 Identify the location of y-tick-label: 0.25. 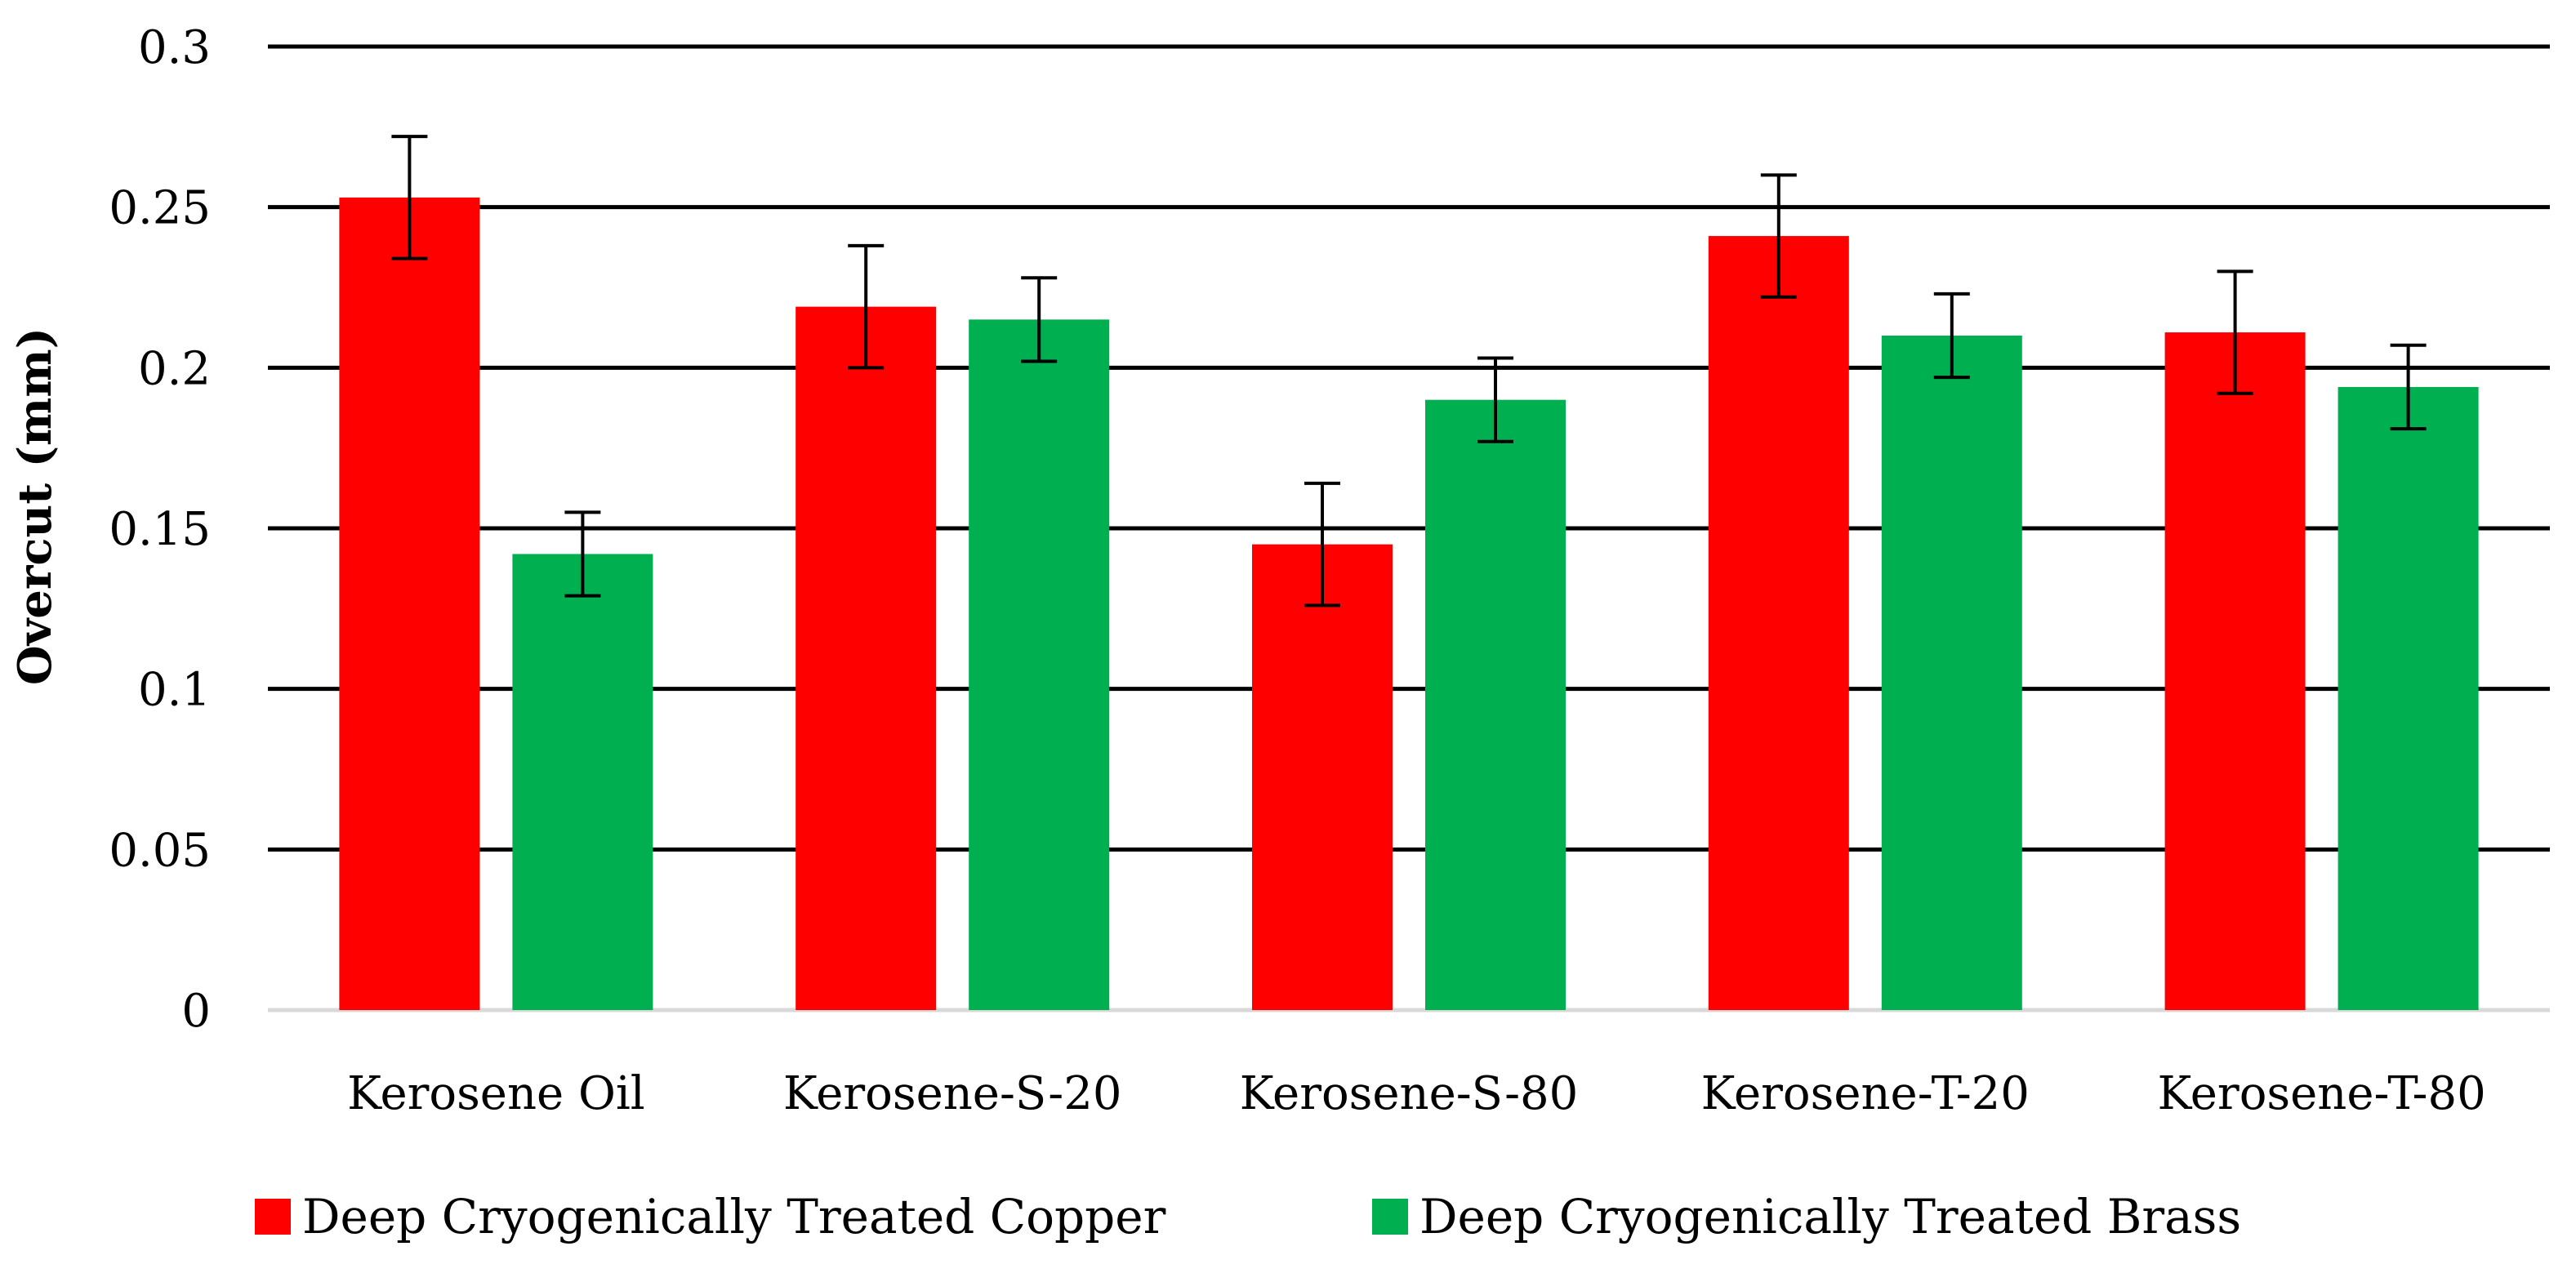
(160, 208).